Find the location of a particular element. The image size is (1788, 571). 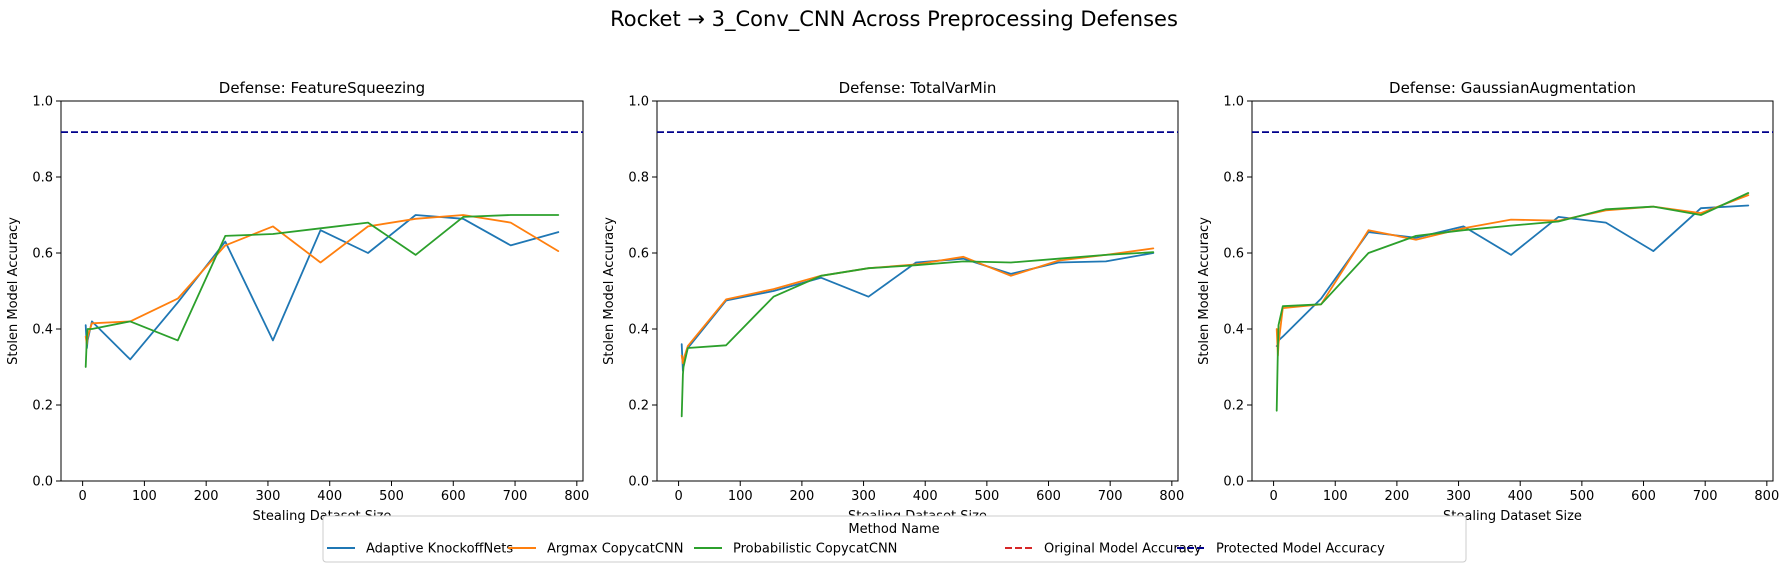

subplot-title: Defense: TotalVarMin is located at coordinates (918, 88).